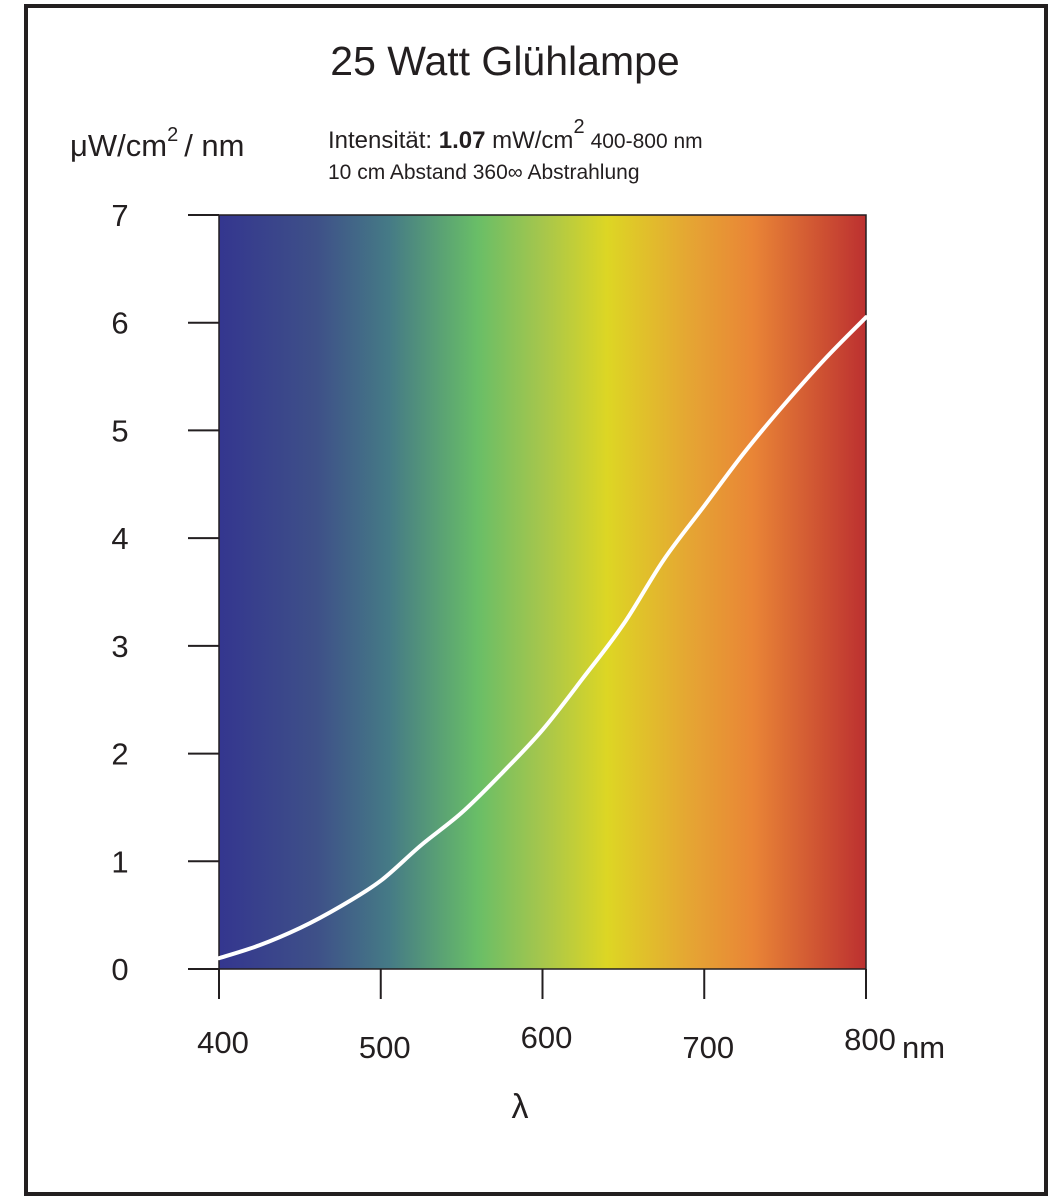 The width and height of the screenshot is (1063, 1202). What do you see at coordinates (578, 127) in the screenshot?
I see `intensity-sup: 2` at bounding box center [578, 127].